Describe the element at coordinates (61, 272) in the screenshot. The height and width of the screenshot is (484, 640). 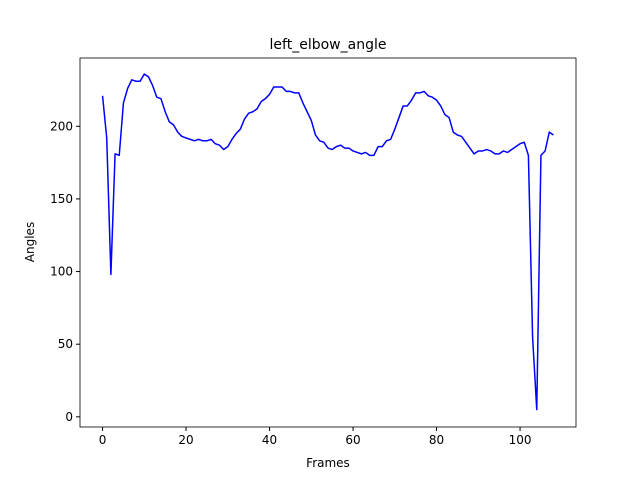
I see `y-tick-label: 100` at that location.